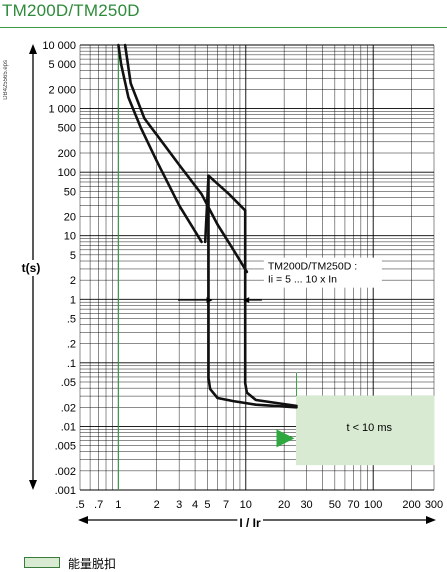 This screenshot has height=572, width=447. Describe the element at coordinates (312, 267) in the screenshot. I see `annotation-text: TM200D/TM250D :` at that location.